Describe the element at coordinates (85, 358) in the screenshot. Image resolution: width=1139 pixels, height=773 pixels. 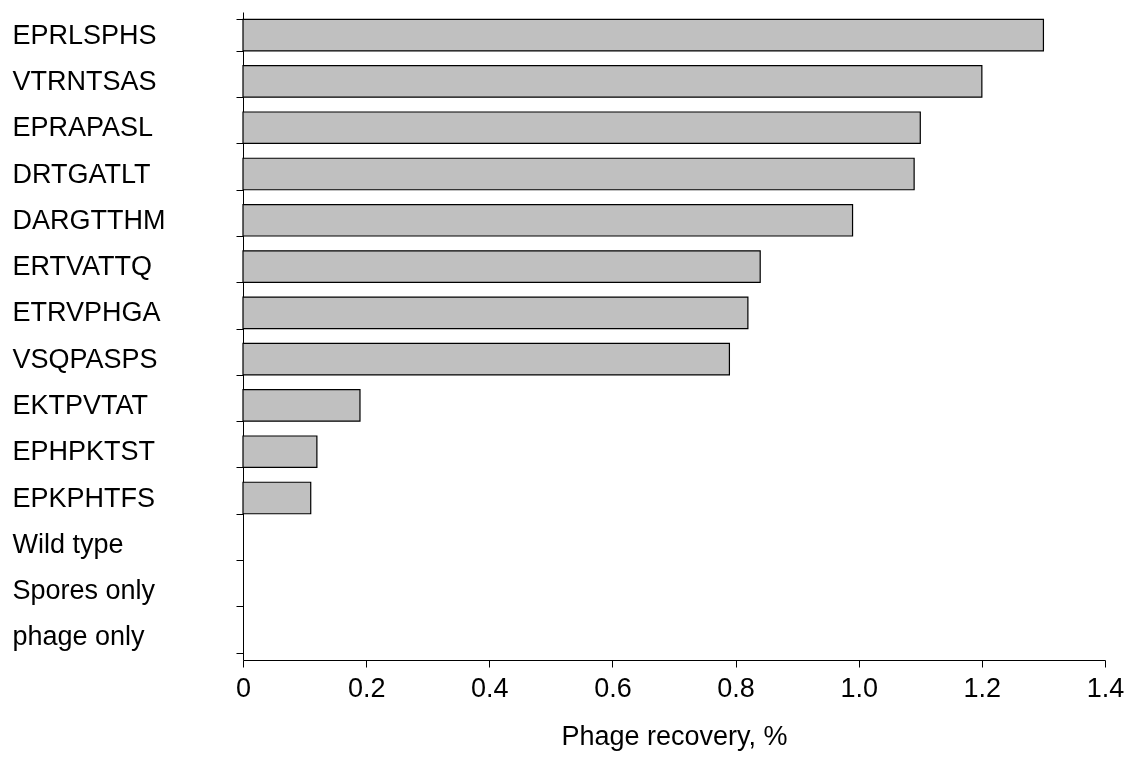
I see `y-tick-label: VSQPASPS` at that location.